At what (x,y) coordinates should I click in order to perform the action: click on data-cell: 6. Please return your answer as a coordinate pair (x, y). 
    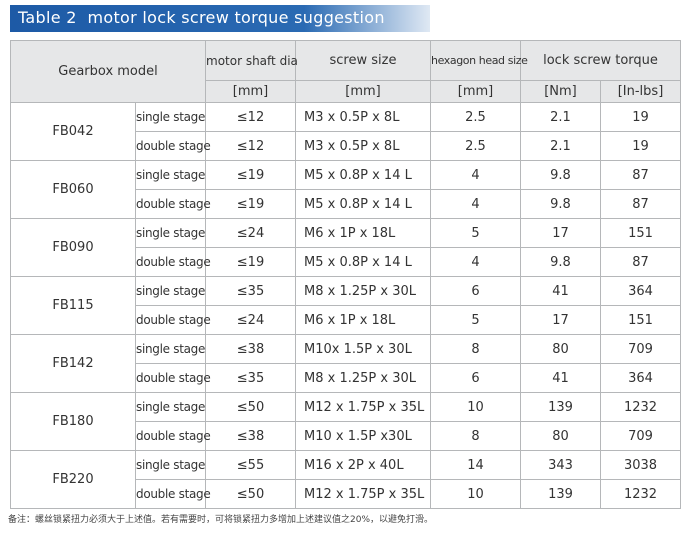
    Looking at the image, I should click on (475, 378).